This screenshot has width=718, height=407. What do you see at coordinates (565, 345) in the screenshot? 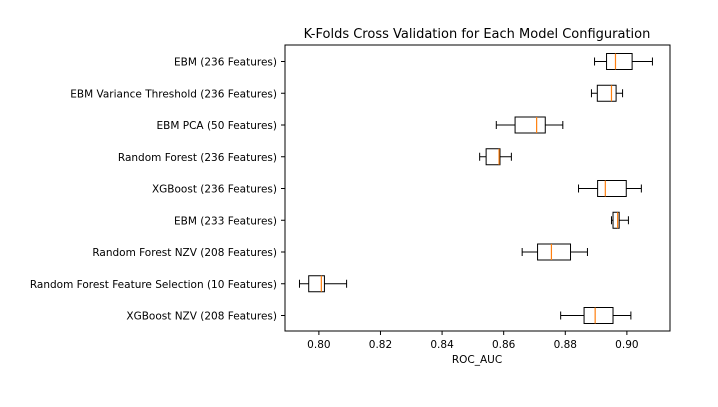
I see `x-tick-label: 0.88` at bounding box center [565, 345].